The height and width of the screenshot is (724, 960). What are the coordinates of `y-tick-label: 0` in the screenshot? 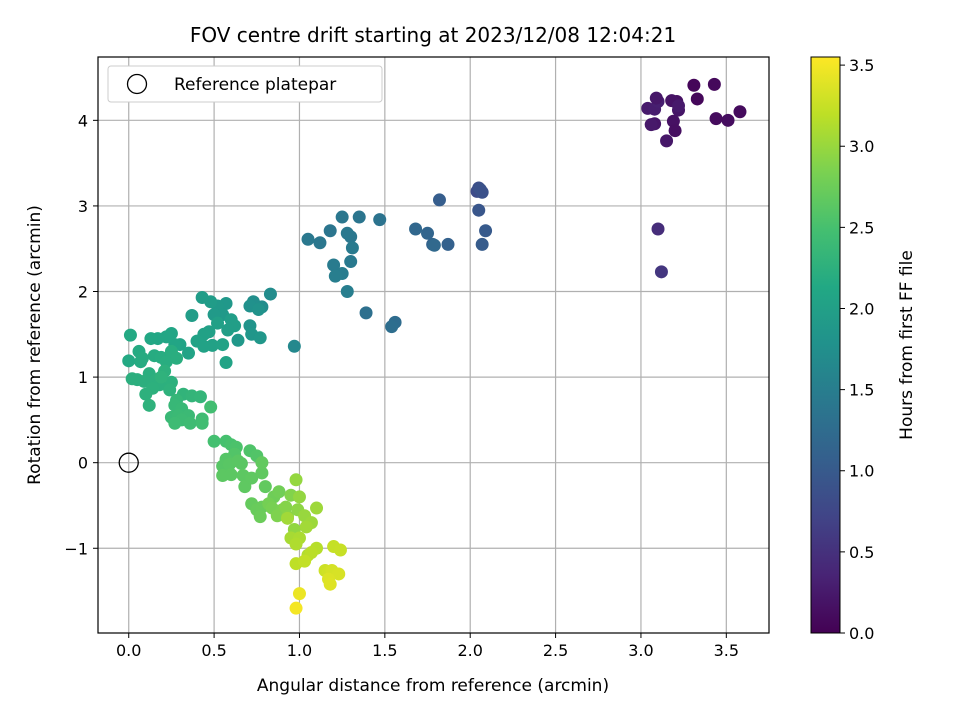 It's located at (83, 463).